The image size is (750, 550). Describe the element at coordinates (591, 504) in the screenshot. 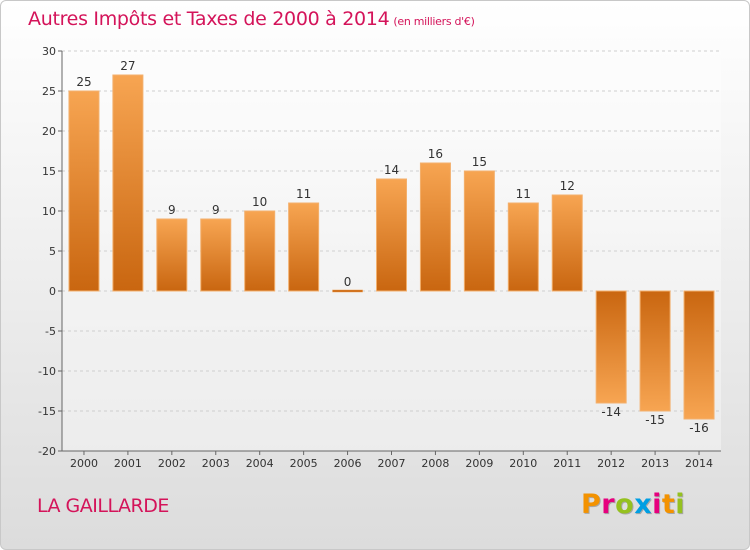

I see `logo-letter: P` at that location.